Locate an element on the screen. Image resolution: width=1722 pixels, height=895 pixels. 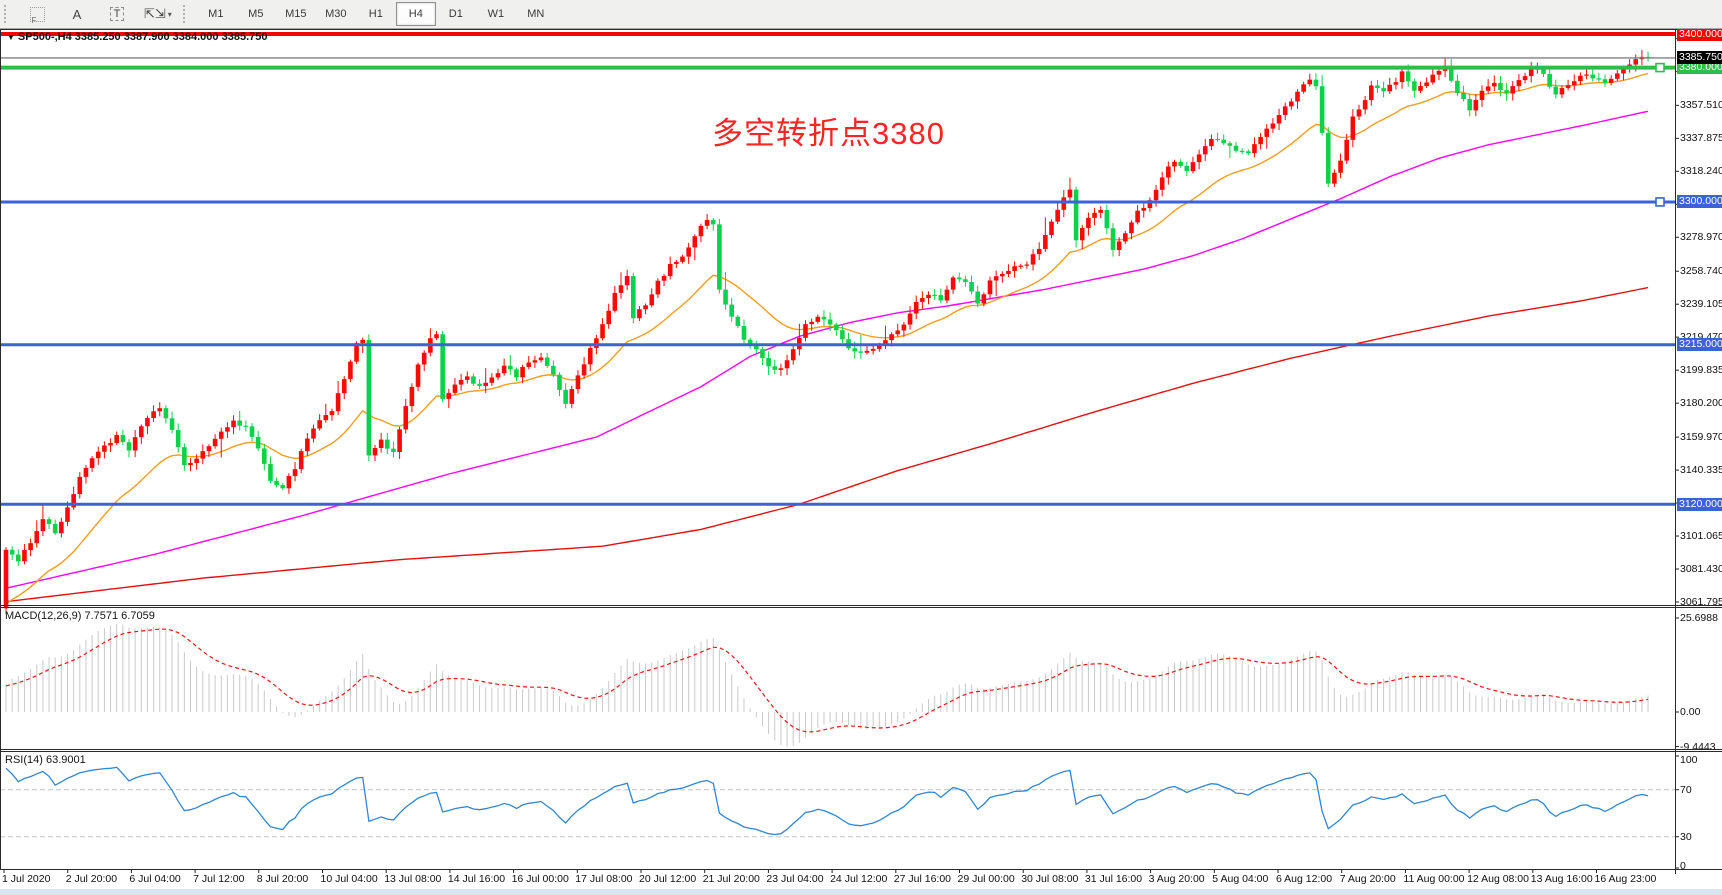
timeframe-button-group: M1 M5 M15 M30 H1 H4 D1 W1 MN is located at coordinates (376, 14).